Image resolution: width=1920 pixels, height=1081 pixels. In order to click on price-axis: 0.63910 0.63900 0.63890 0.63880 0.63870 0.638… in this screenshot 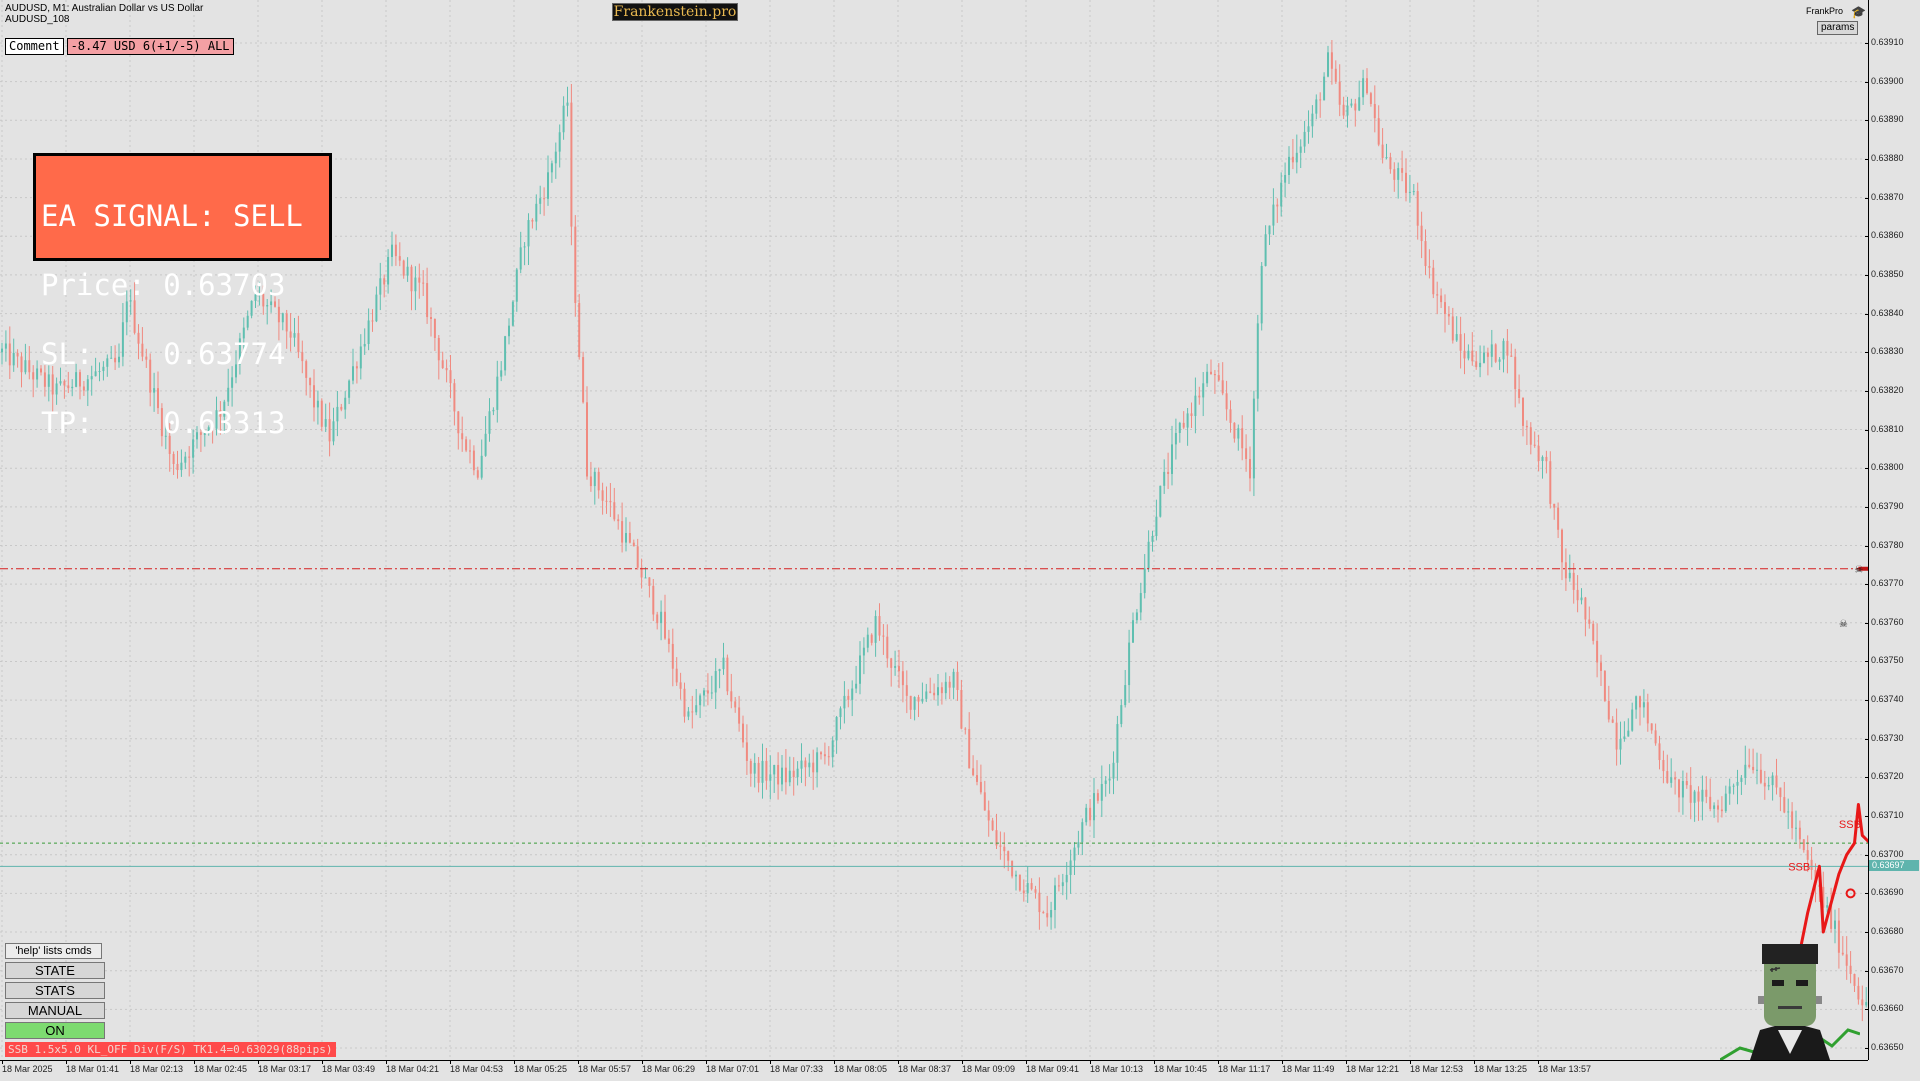, I will do `click(1892, 530)`.